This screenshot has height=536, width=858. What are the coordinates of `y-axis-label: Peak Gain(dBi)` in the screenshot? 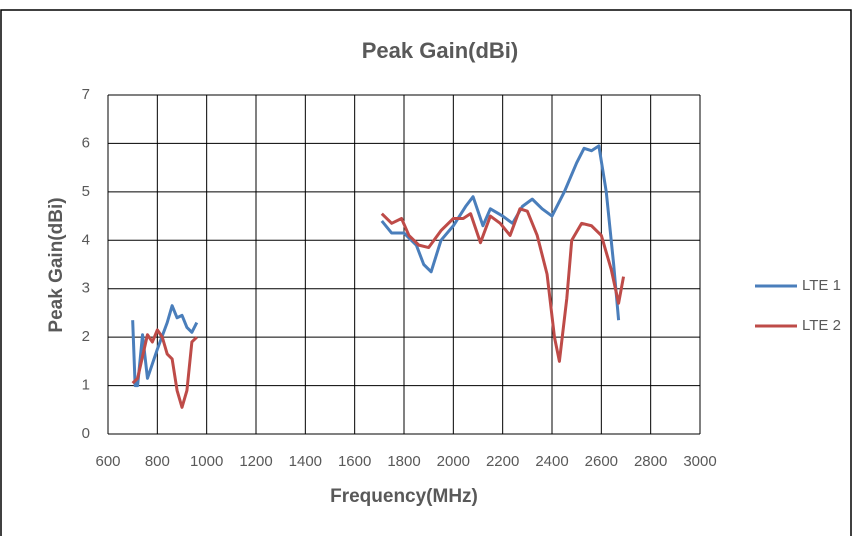 It's located at (56, 264).